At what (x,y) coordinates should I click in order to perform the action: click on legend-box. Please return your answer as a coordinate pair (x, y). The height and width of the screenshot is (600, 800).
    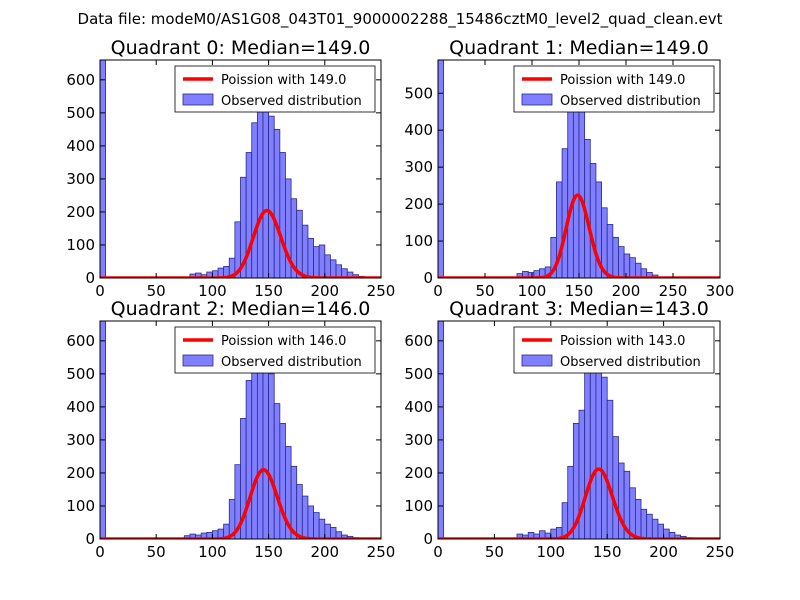
    Looking at the image, I should click on (614, 350).